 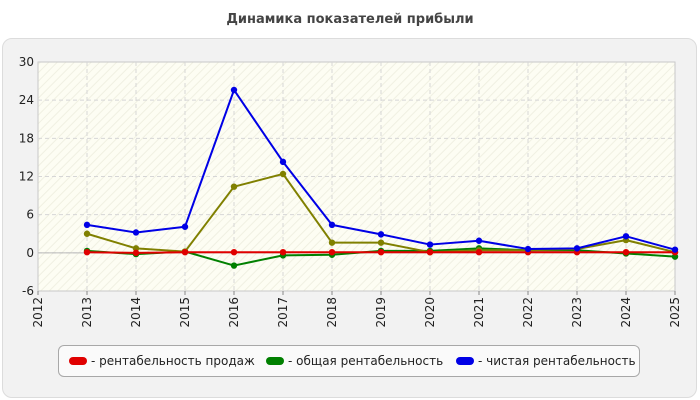 I want to click on x-tick-label: 2014, so click(x=136, y=312).